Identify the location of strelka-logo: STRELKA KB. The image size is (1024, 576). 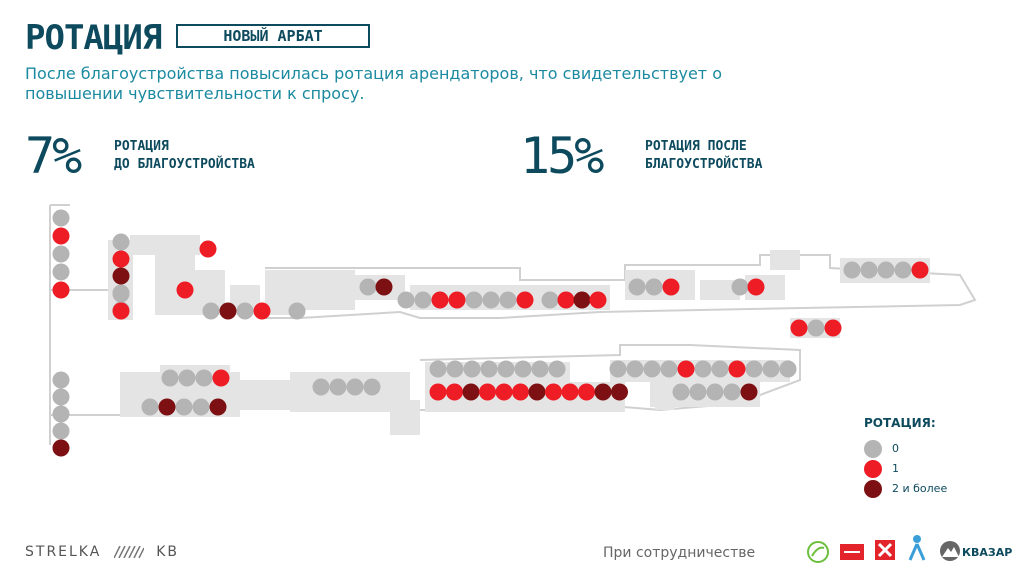
(102, 552).